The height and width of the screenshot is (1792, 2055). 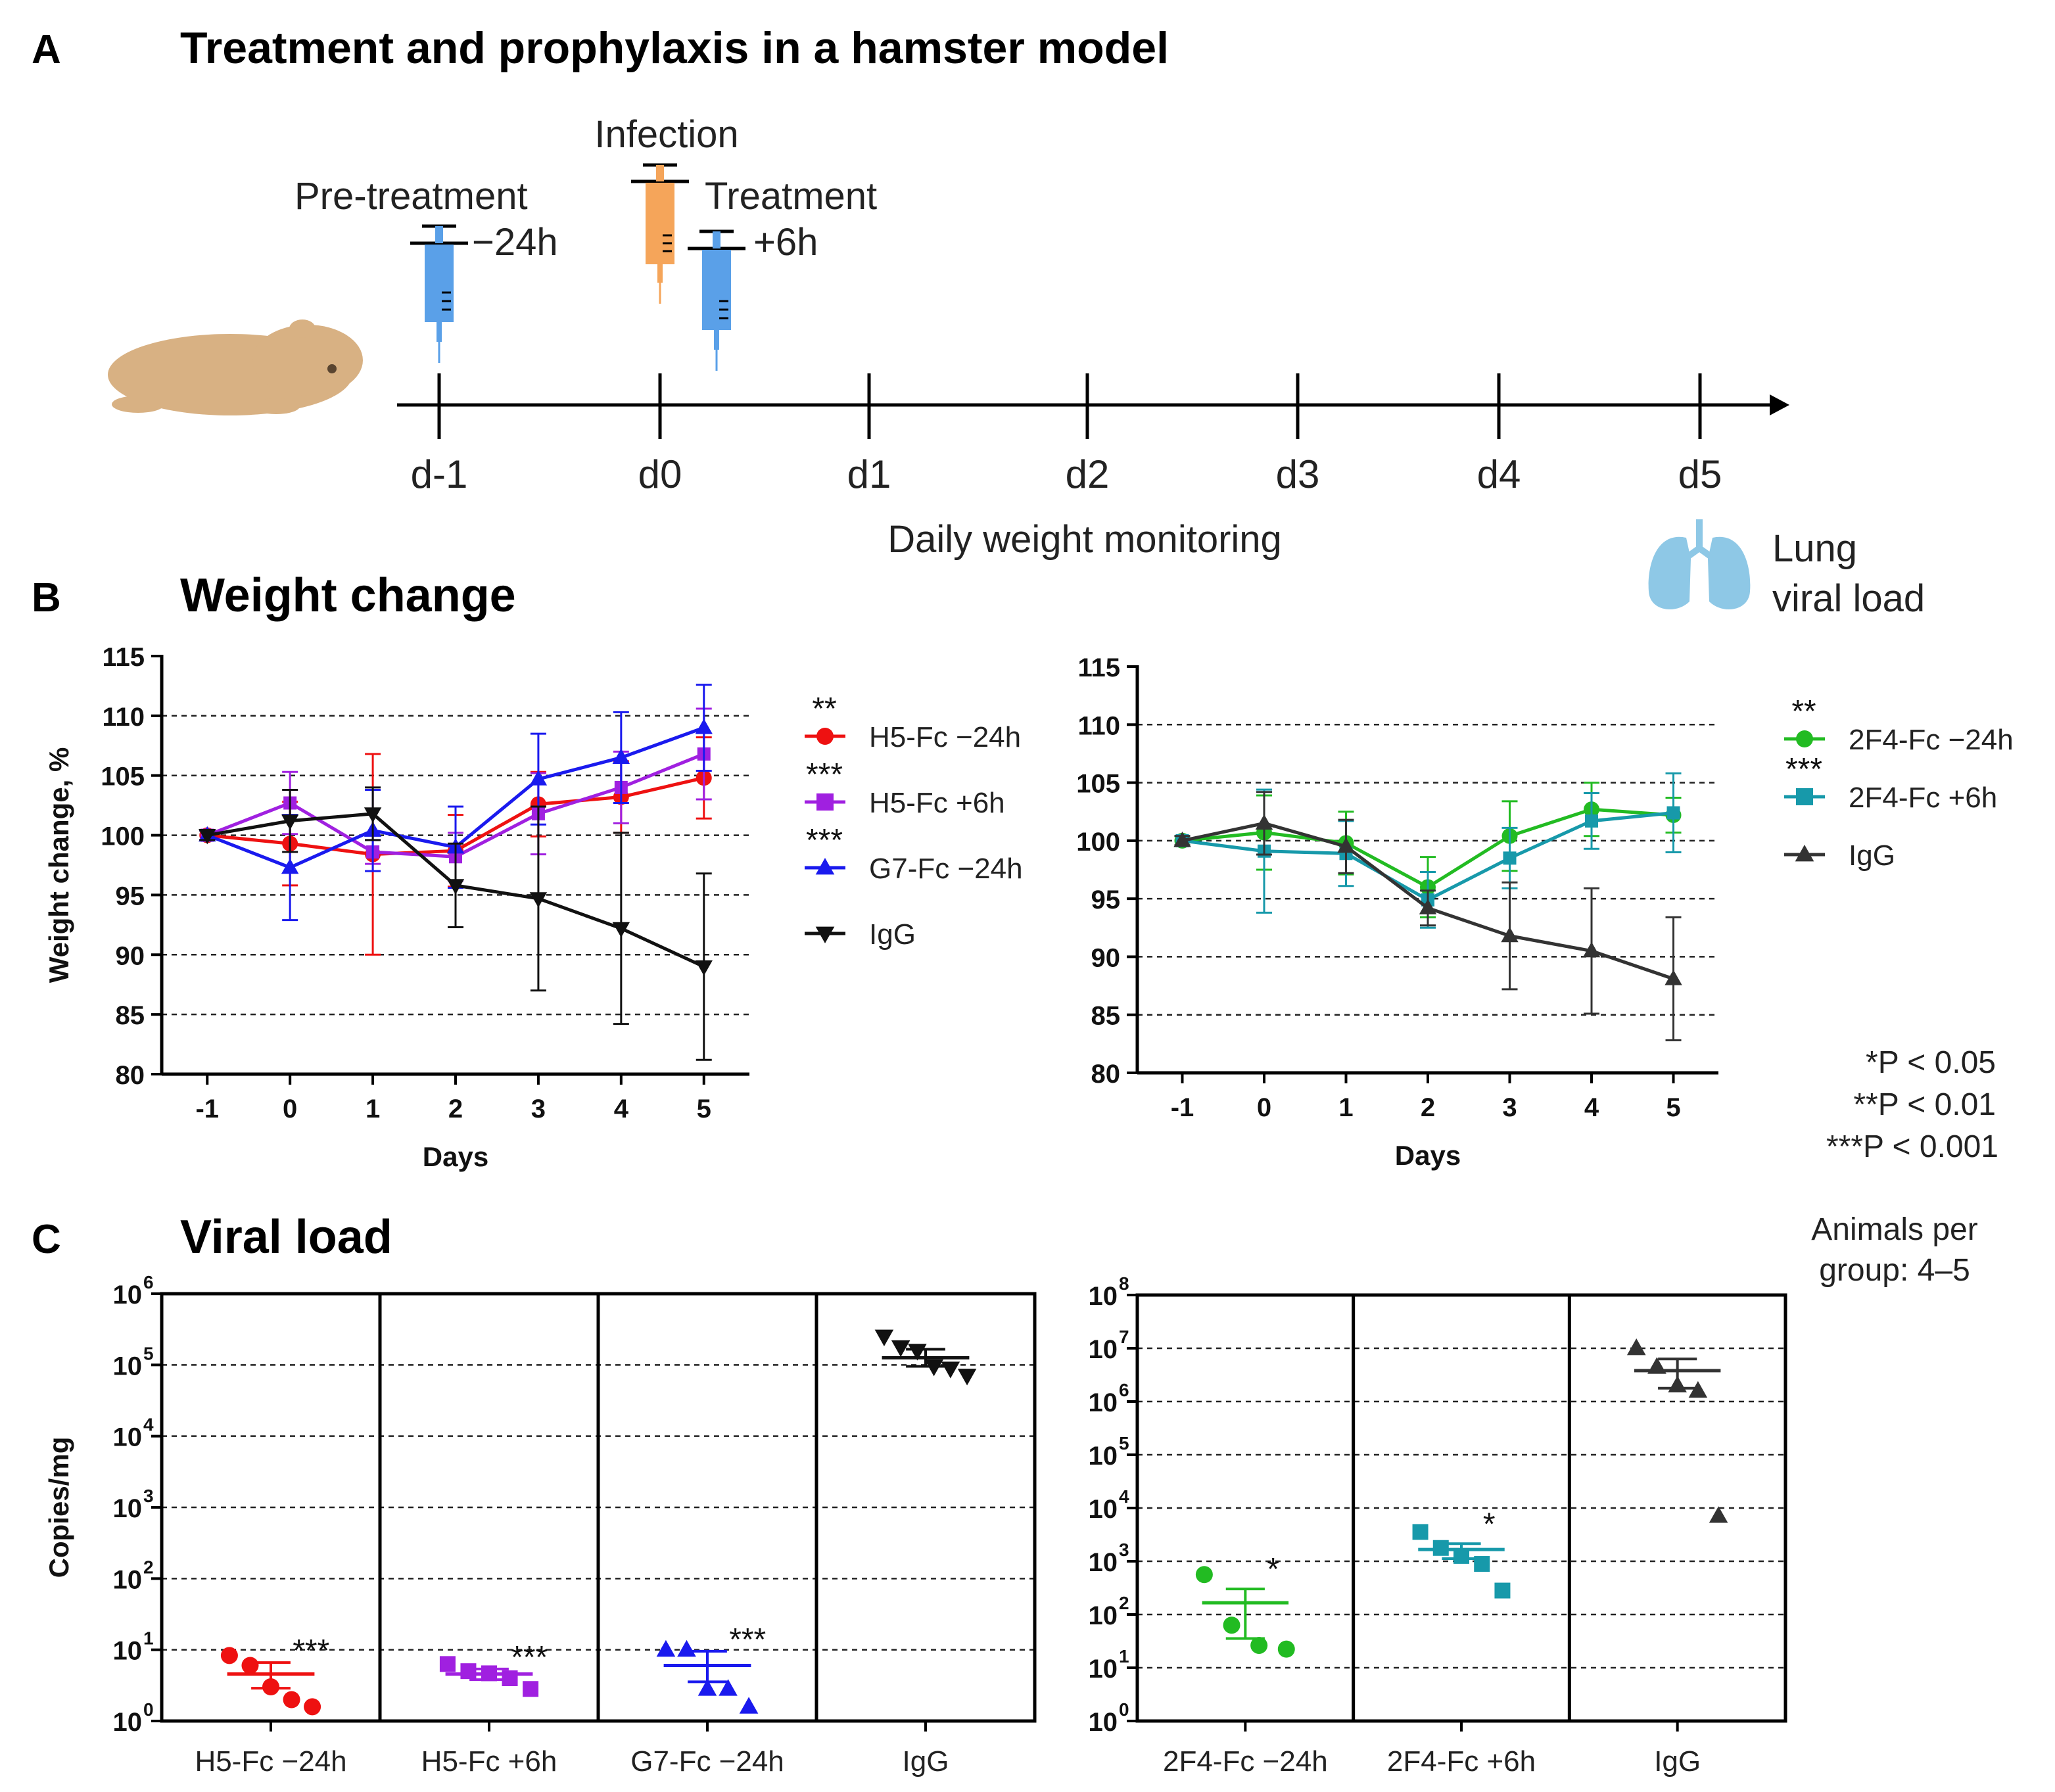 What do you see at coordinates (1779, 404) in the screenshot?
I see `timeline-arrow-icon` at bounding box center [1779, 404].